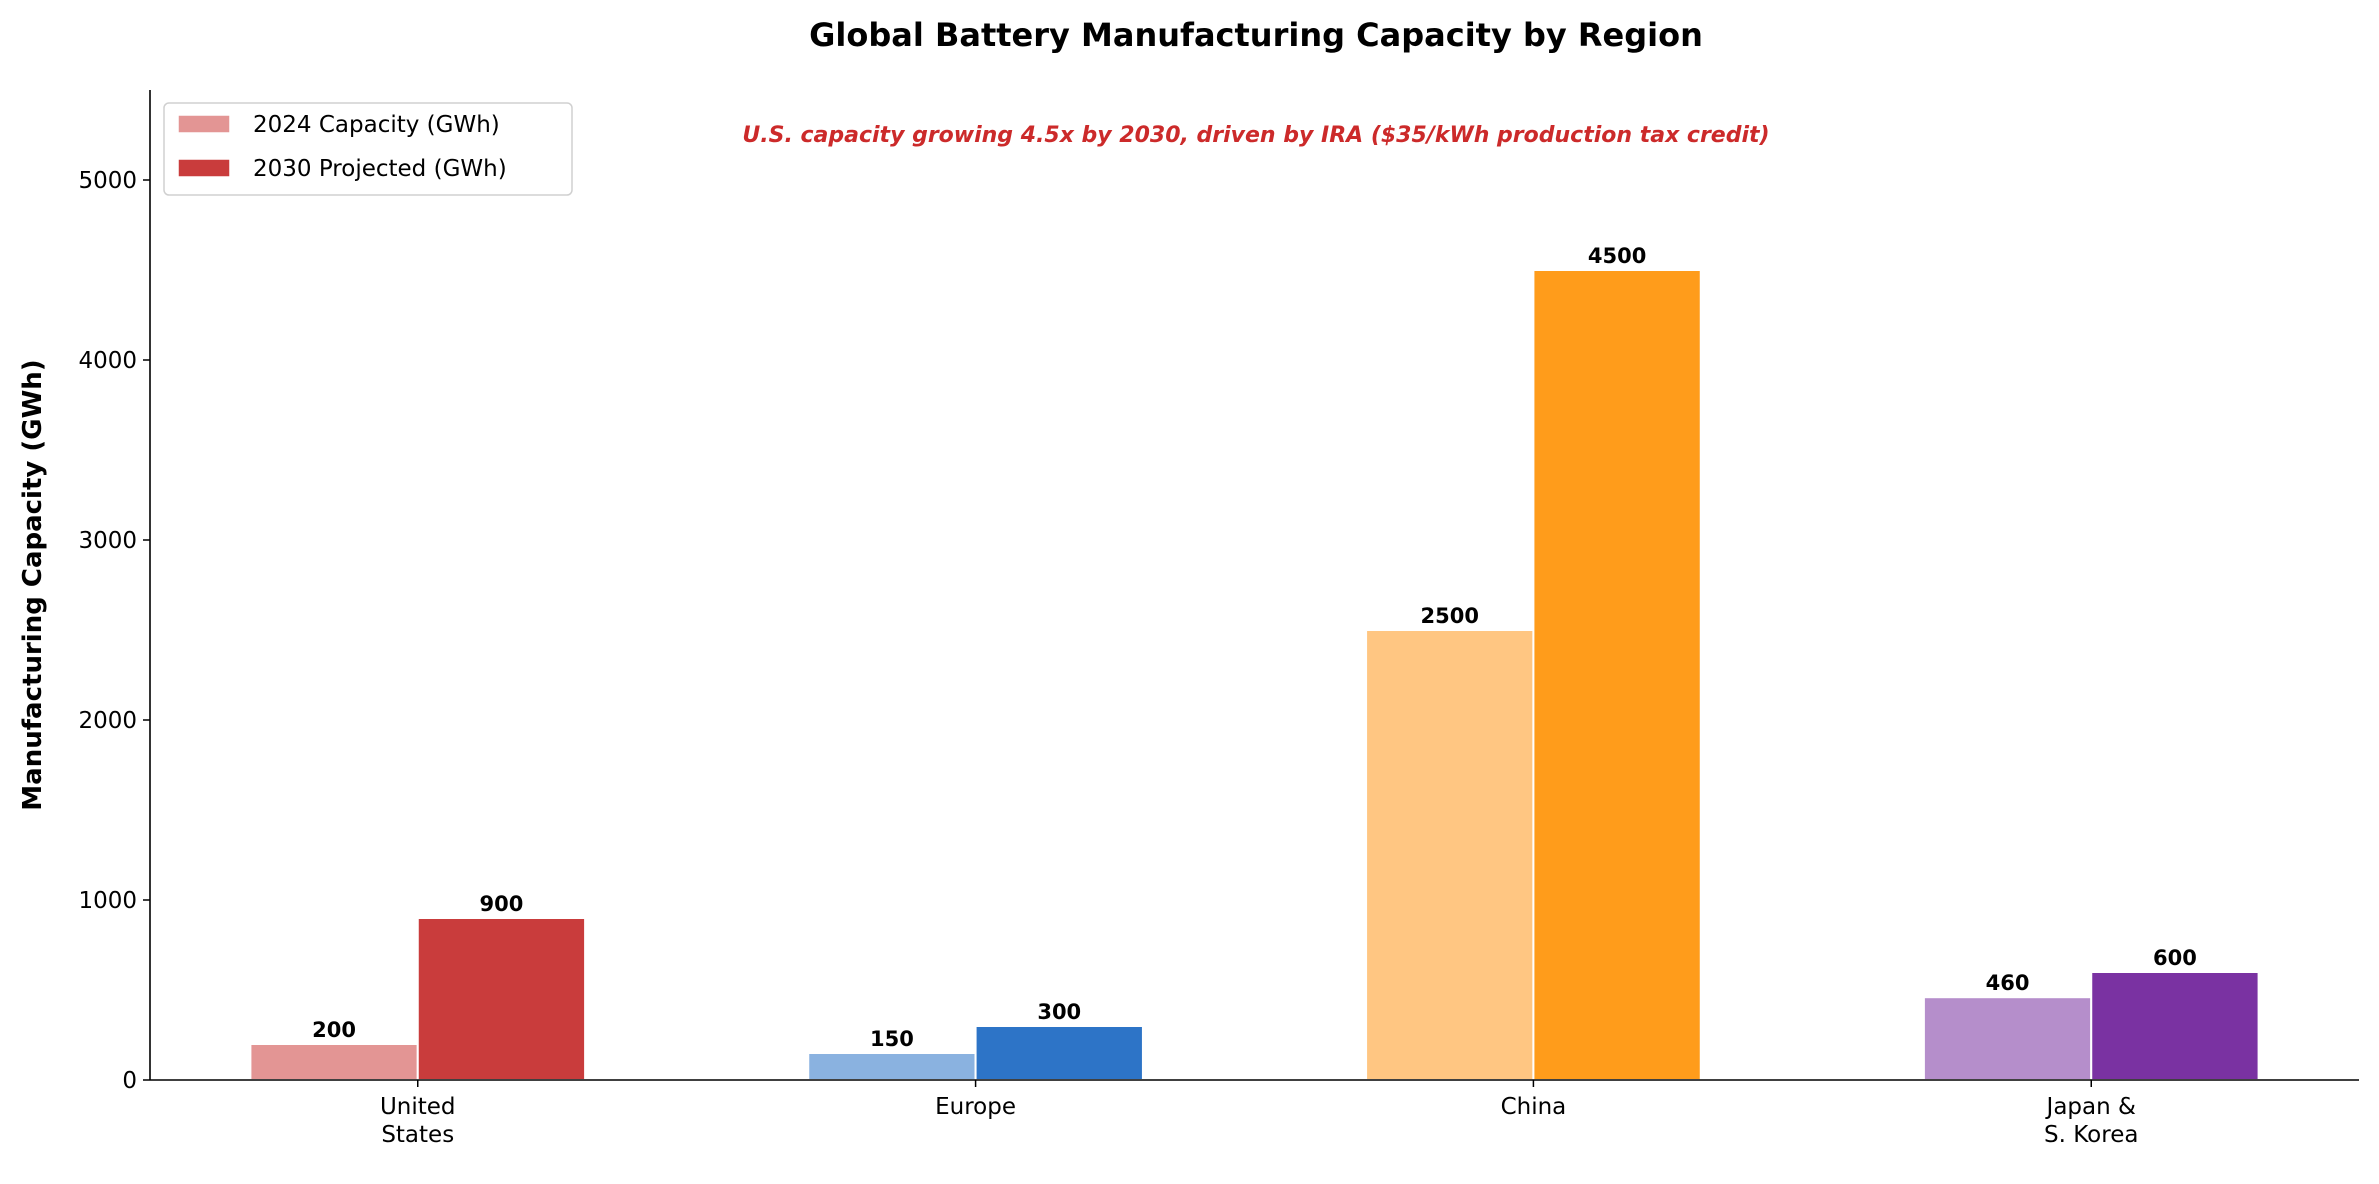  I want to click on legend-box, so click(368, 149).